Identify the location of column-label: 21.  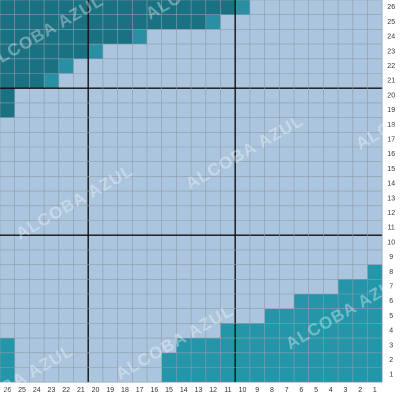
(81, 390).